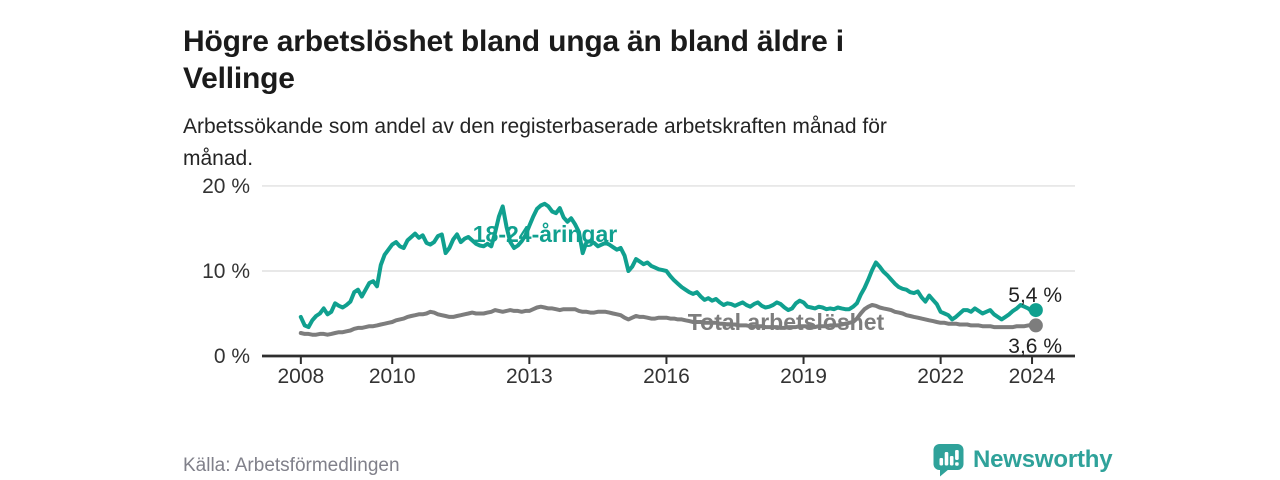 The image size is (1280, 480). Describe the element at coordinates (944, 473) in the screenshot. I see `logo-bubble-tail` at that location.